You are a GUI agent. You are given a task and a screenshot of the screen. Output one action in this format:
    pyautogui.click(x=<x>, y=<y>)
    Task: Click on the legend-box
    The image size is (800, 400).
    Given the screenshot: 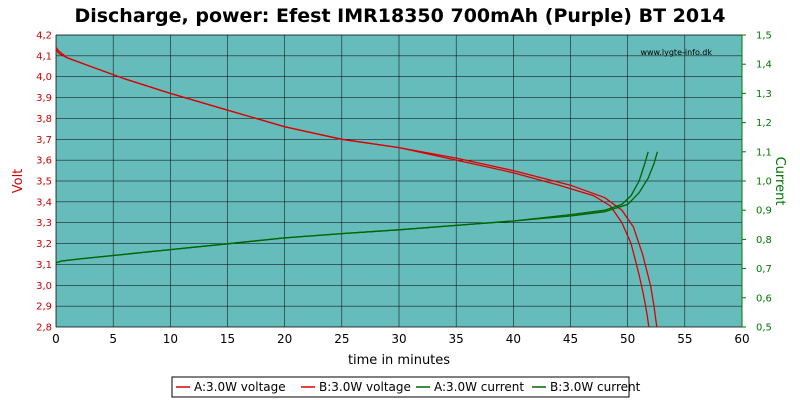 What is the action you would take?
    pyautogui.click(x=400, y=387)
    